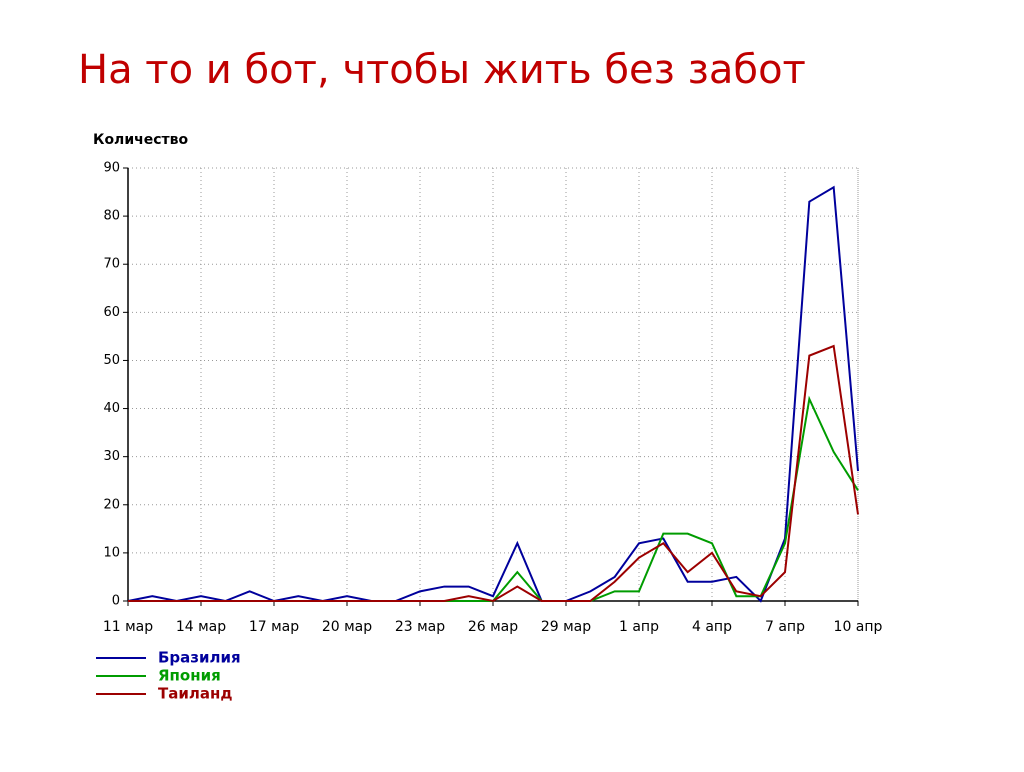 The height and width of the screenshot is (772, 1024). What do you see at coordinates (785, 627) in the screenshot?
I see `x-tick-label: 7 апр` at bounding box center [785, 627].